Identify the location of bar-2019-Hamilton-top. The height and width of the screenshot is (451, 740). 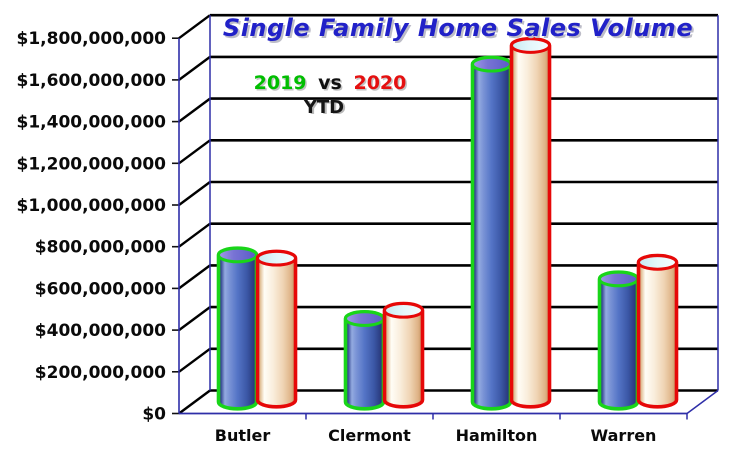
(491, 64).